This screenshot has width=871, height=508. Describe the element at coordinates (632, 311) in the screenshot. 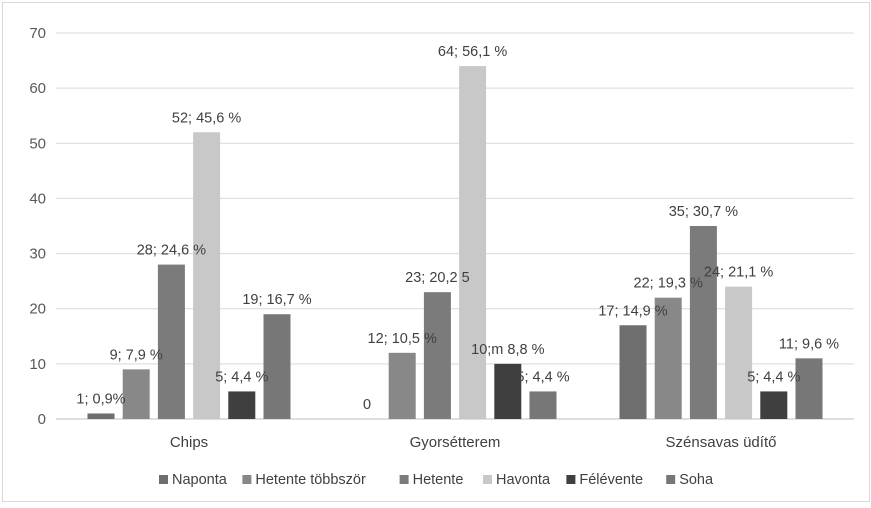

I see `data-label: 17; 14,9 %` at that location.